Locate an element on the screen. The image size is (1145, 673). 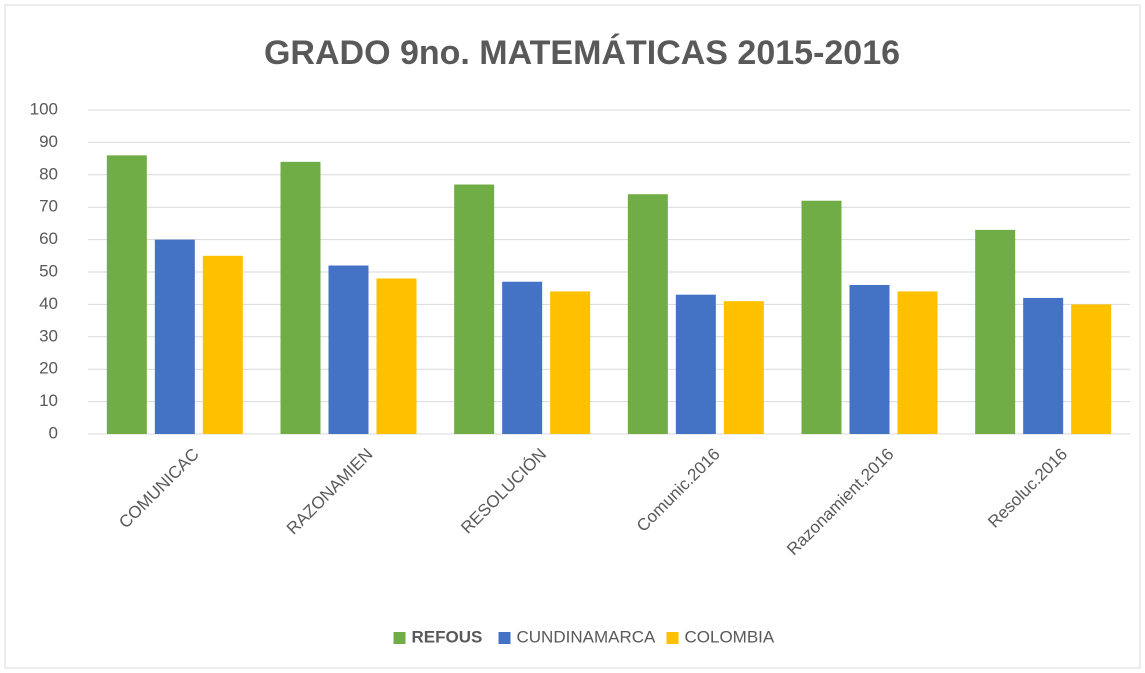
legend-label: COLOMBIA is located at coordinates (730, 636).